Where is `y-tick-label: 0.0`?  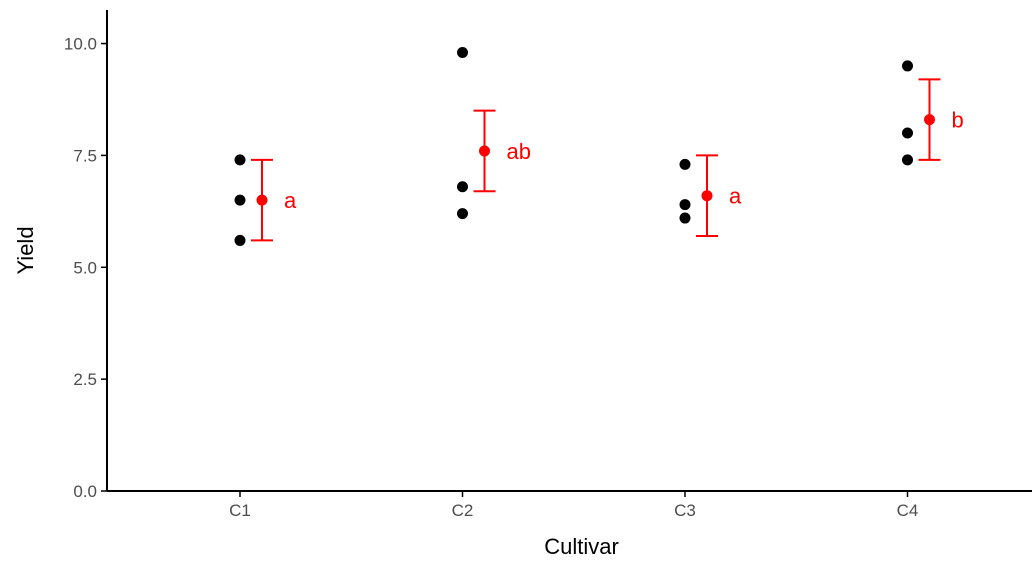
y-tick-label: 0.0 is located at coordinates (85, 491).